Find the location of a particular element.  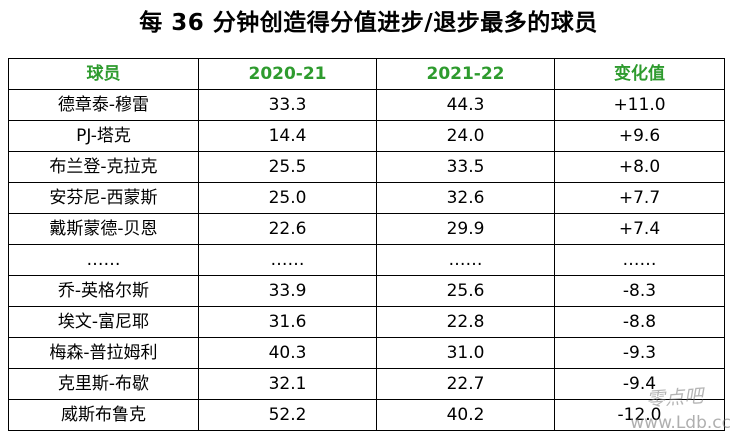

cell-2021-22: 31.0 is located at coordinates (465, 353).